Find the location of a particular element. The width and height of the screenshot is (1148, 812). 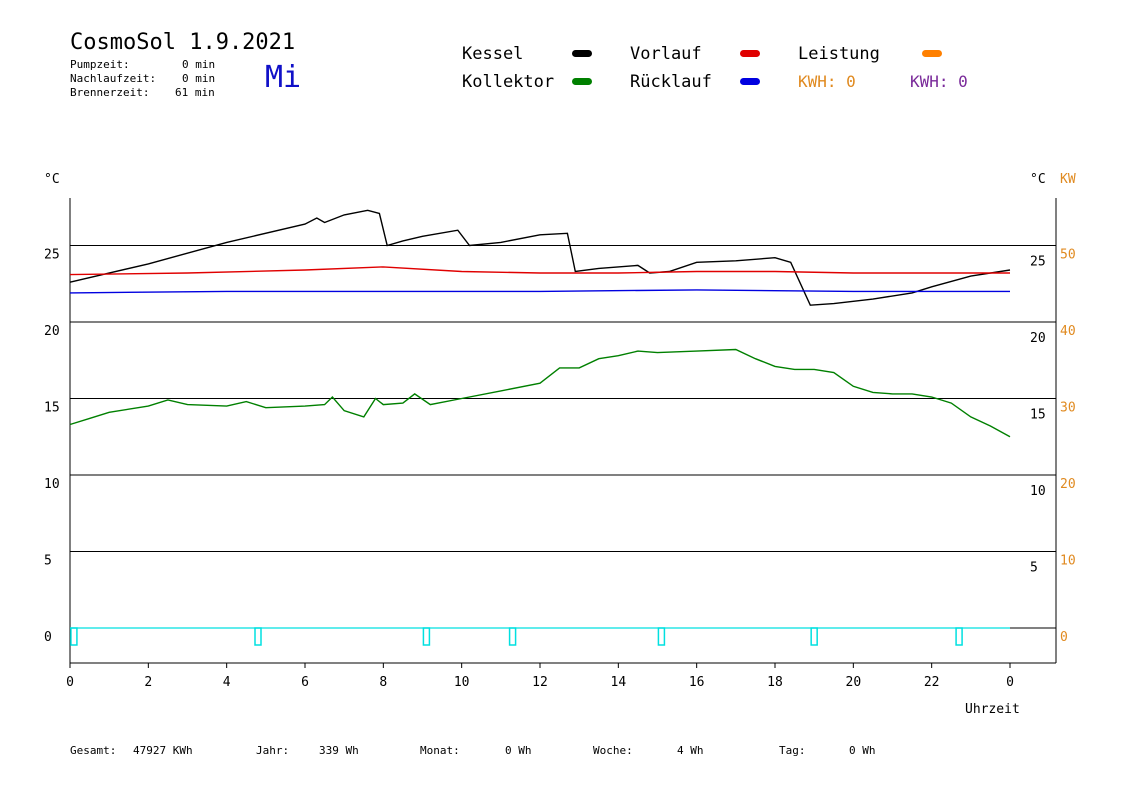

x-axis-label: Uhrzeit is located at coordinates (992, 709).